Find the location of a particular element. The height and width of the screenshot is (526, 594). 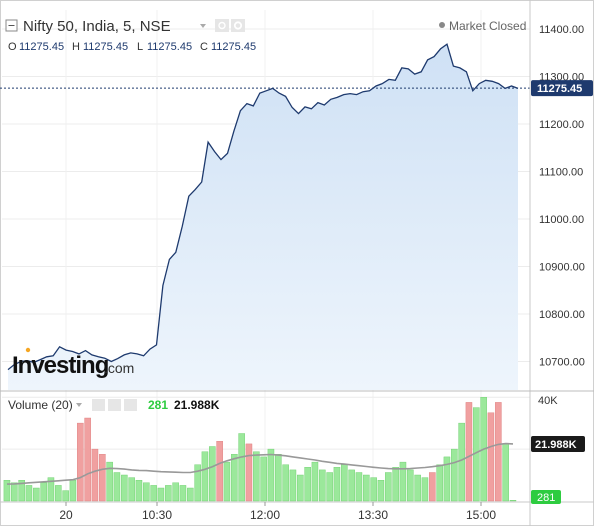

symbol-title: Nifty 50, India, 5, NSE is located at coordinates (97, 26).